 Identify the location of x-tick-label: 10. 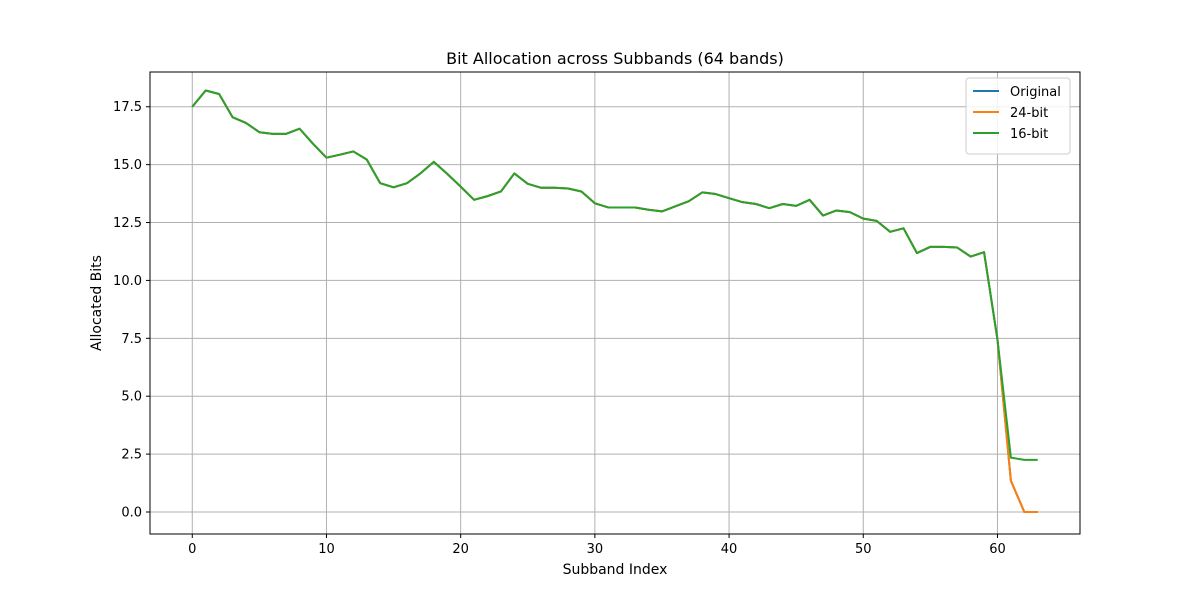
(326, 549).